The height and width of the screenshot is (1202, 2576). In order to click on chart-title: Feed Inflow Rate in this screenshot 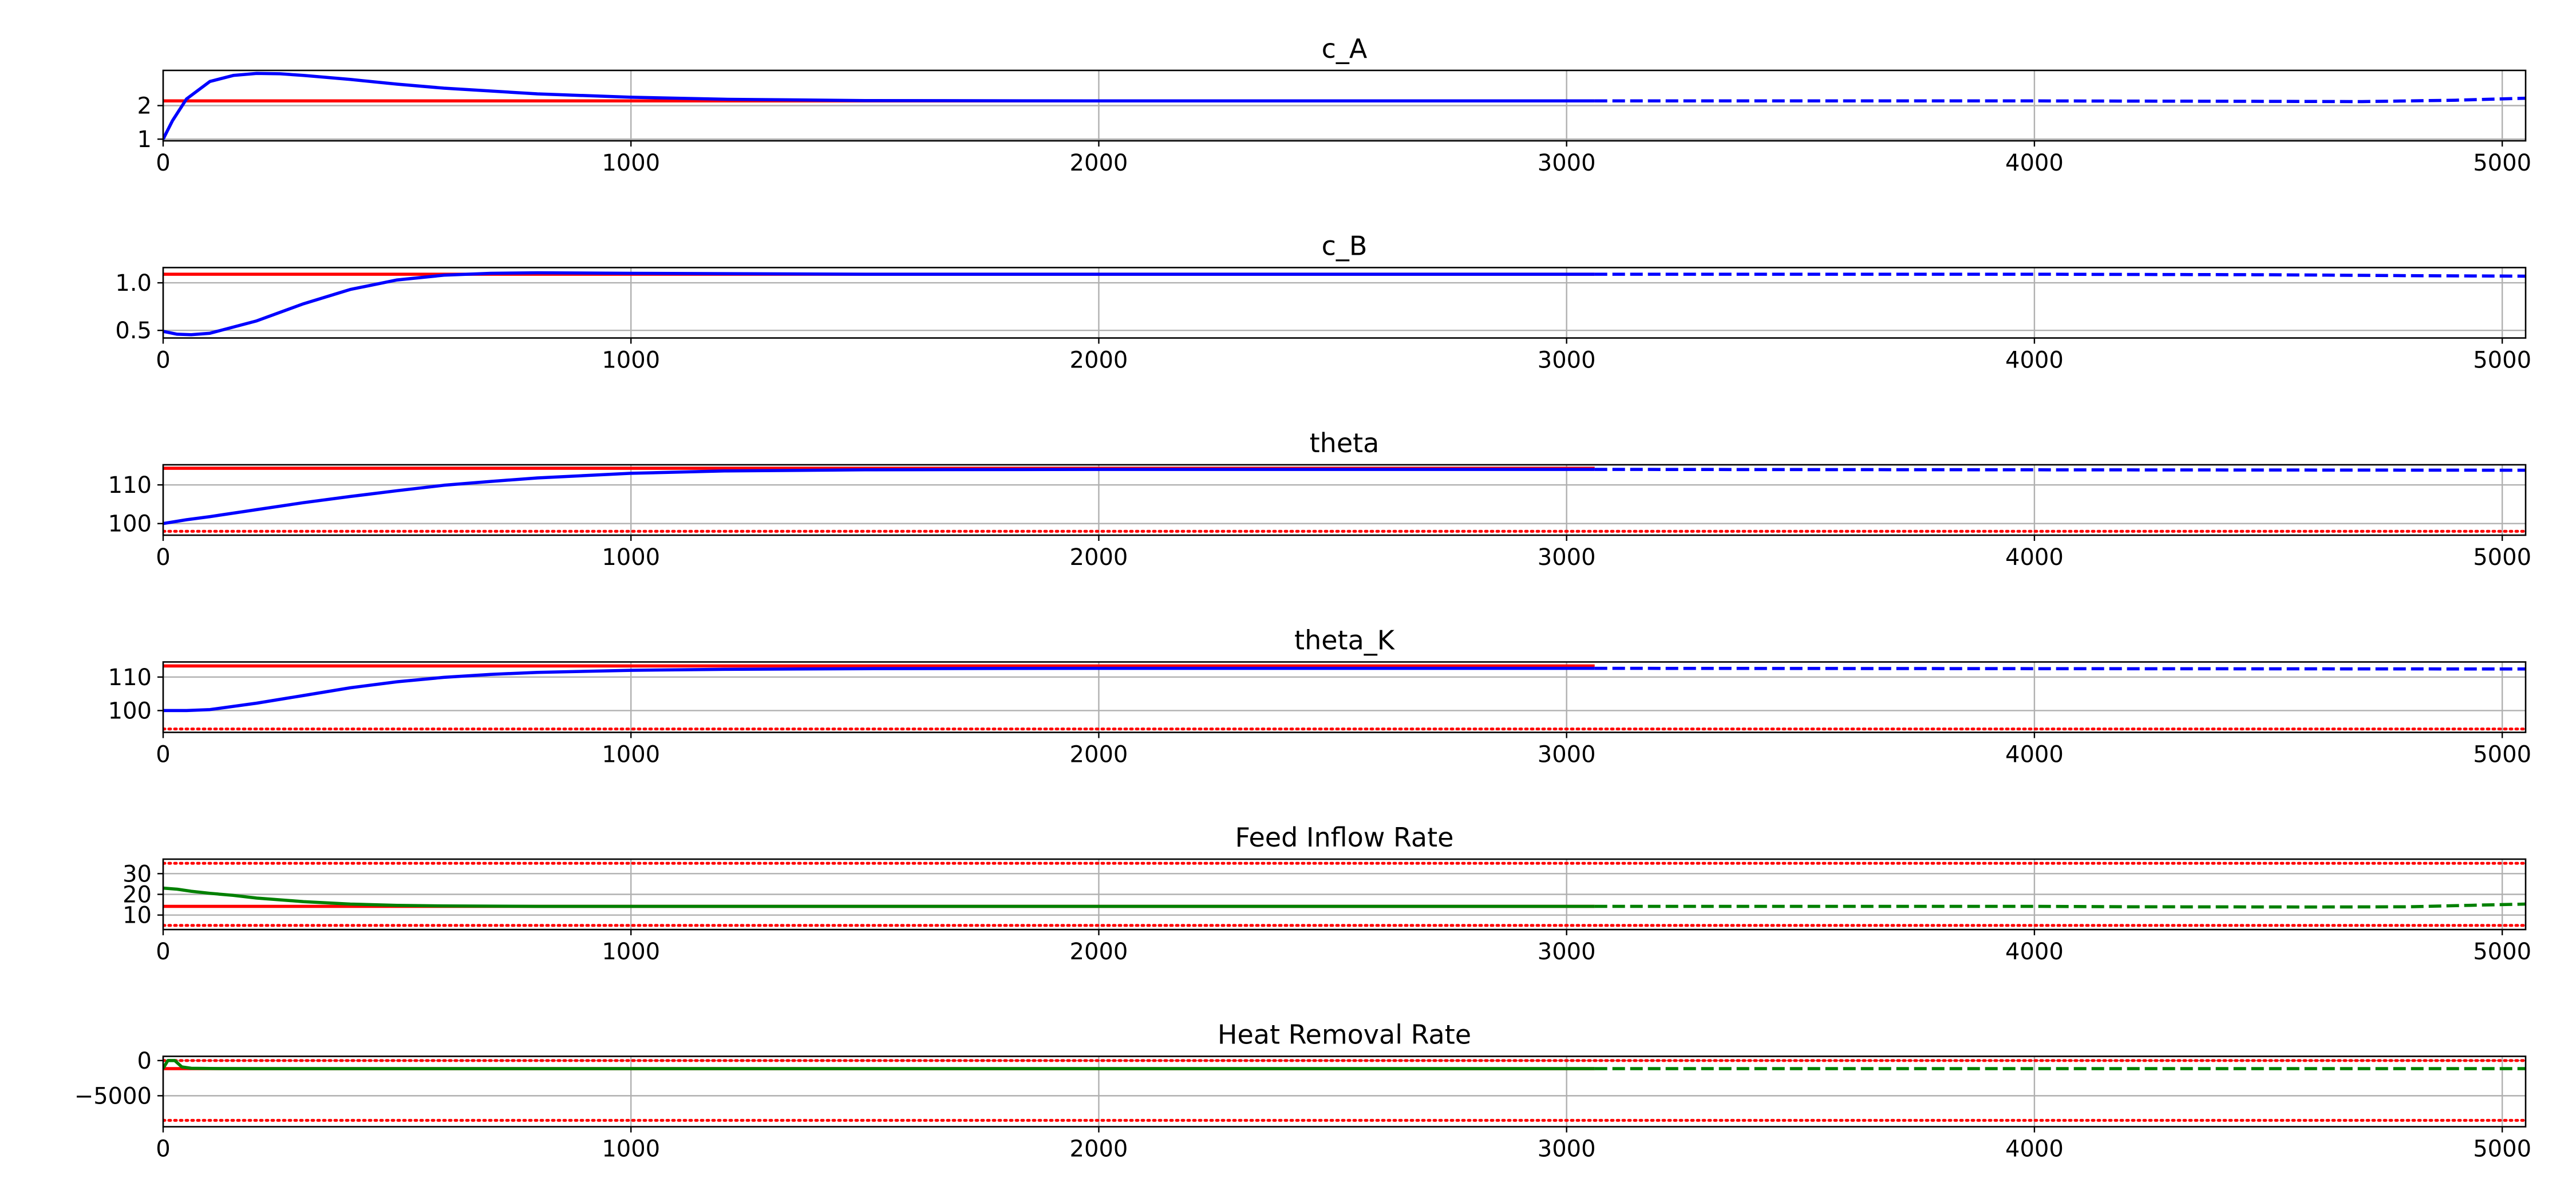, I will do `click(1344, 838)`.